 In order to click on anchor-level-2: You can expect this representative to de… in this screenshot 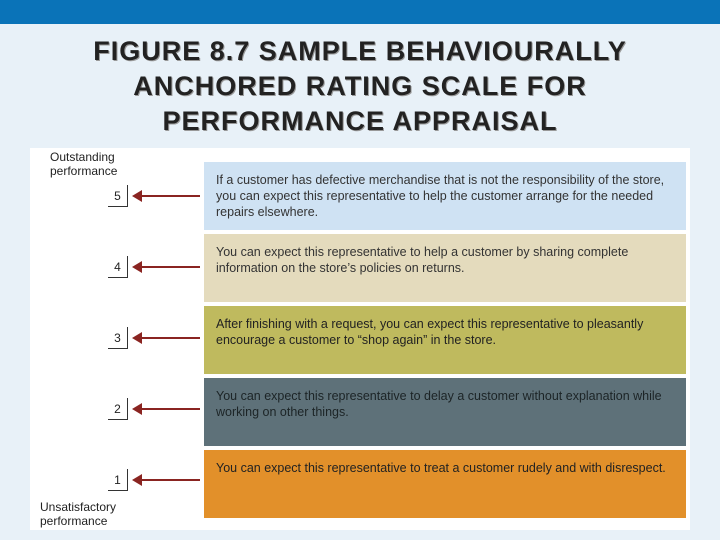, I will do `click(445, 412)`.